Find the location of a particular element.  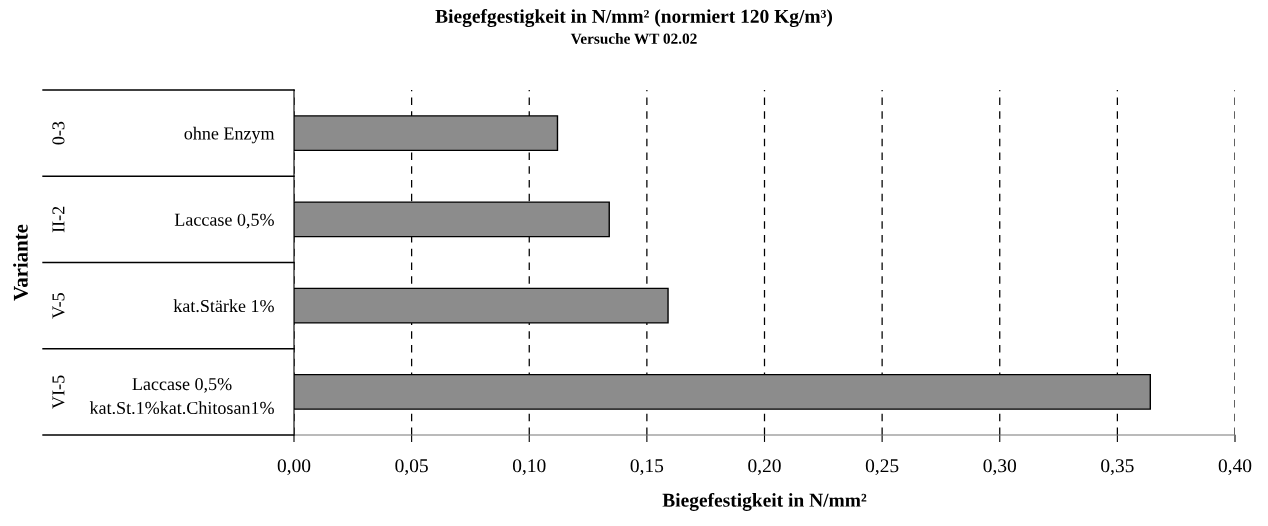

x-tick-label: 0,25 is located at coordinates (882, 467).